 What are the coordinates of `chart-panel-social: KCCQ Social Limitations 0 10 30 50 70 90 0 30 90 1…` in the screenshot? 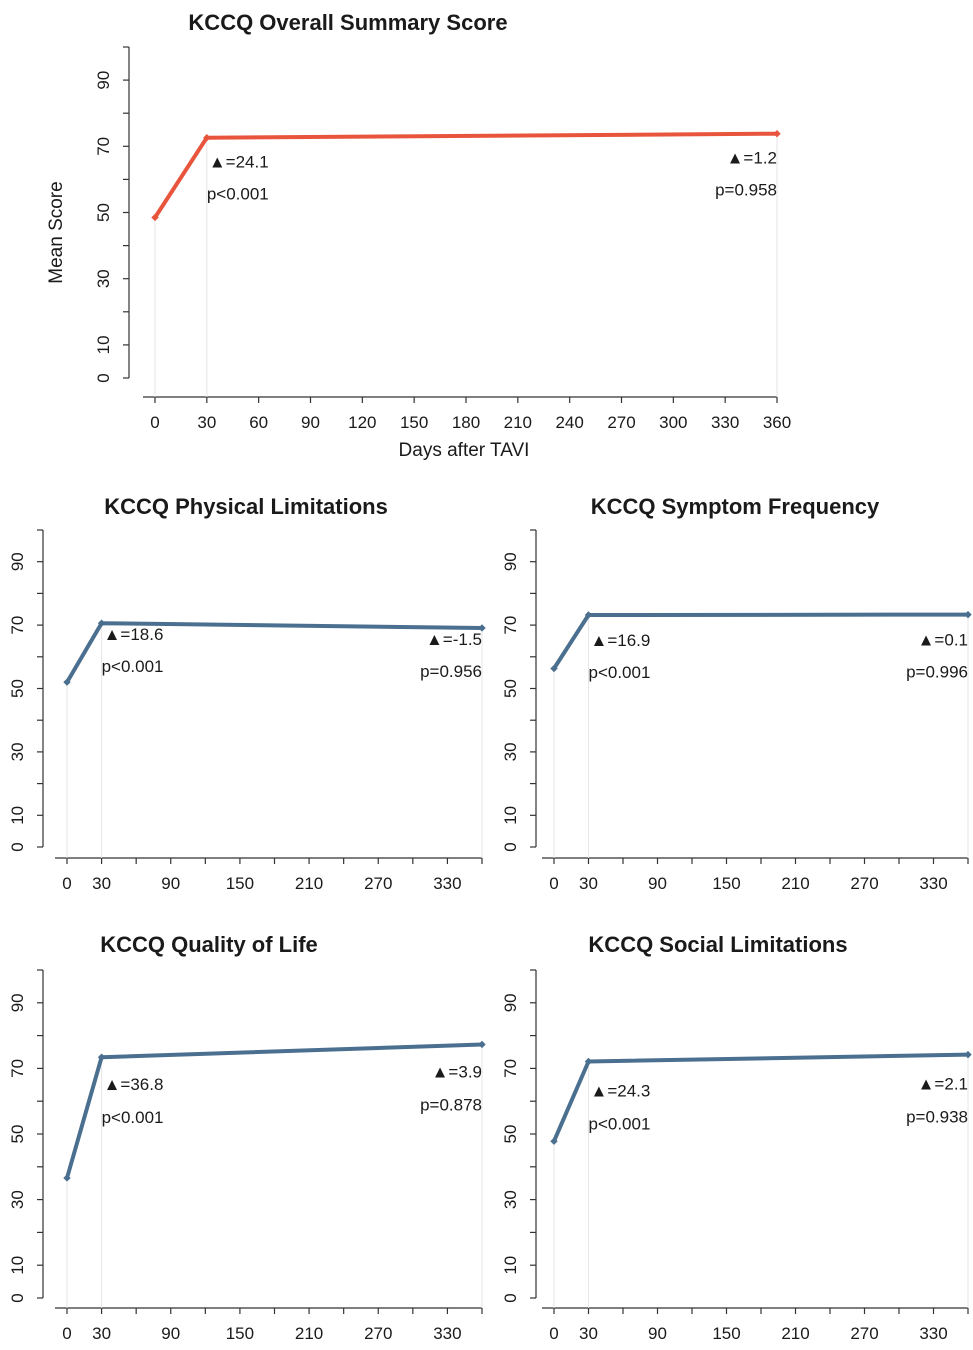 It's located at (736, 1137).